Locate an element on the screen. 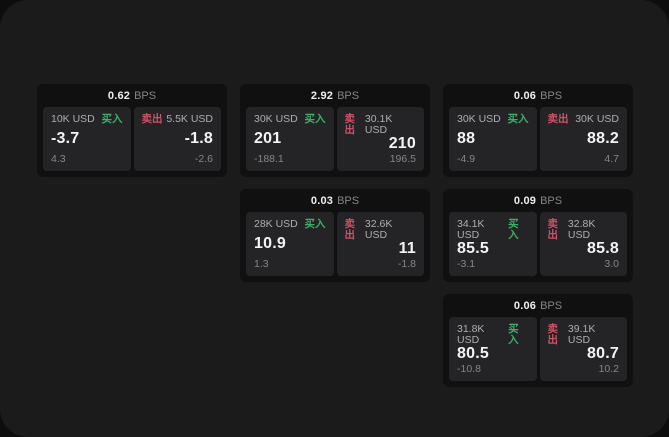  buy-amount-label: 28K USD is located at coordinates (276, 224).